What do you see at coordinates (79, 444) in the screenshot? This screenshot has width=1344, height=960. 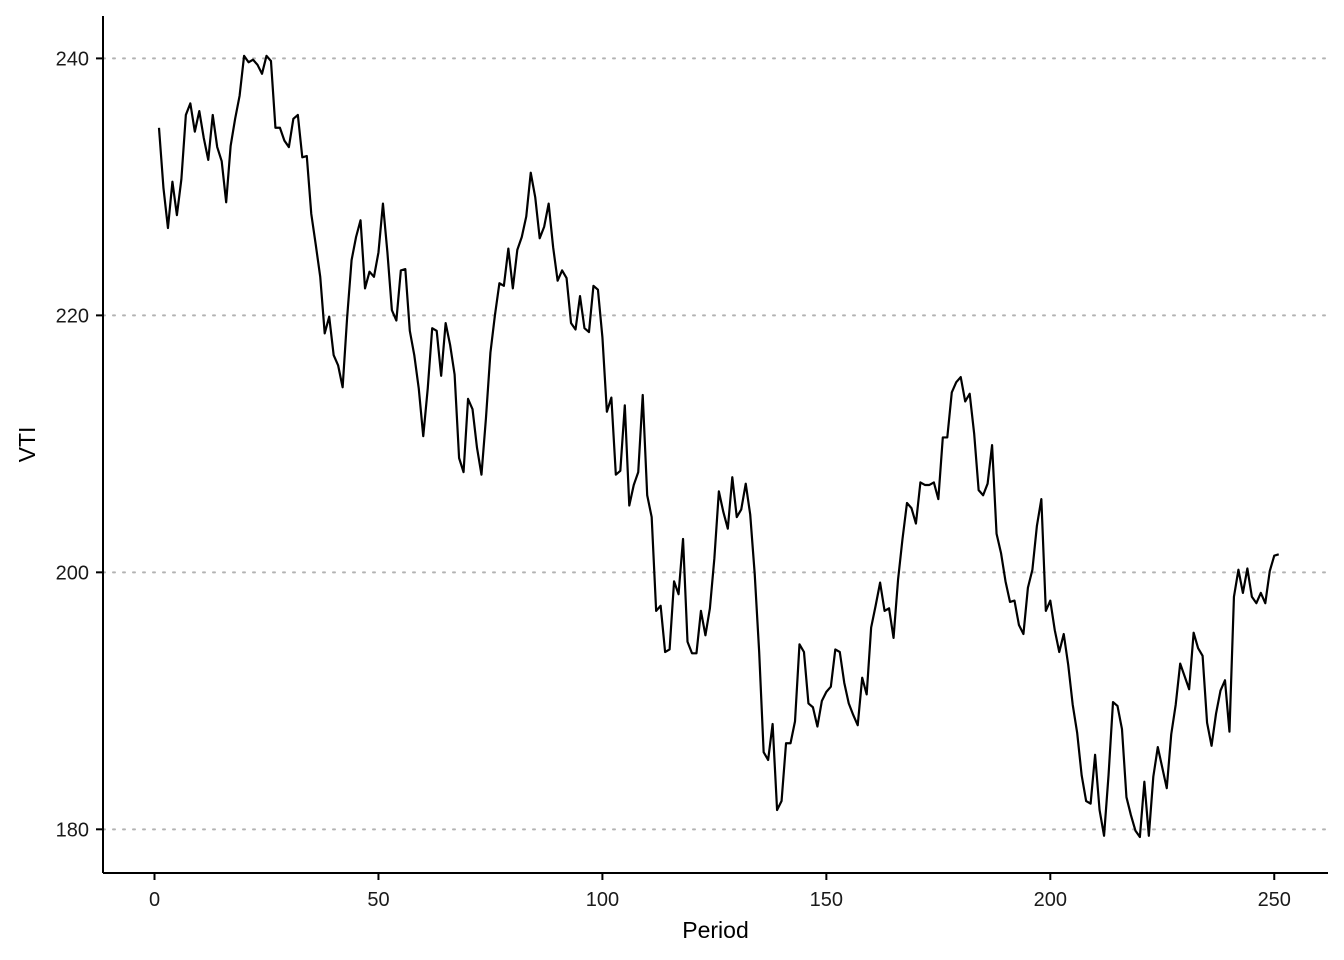 I see `y-axis-ticks: 180 200 220 240` at bounding box center [79, 444].